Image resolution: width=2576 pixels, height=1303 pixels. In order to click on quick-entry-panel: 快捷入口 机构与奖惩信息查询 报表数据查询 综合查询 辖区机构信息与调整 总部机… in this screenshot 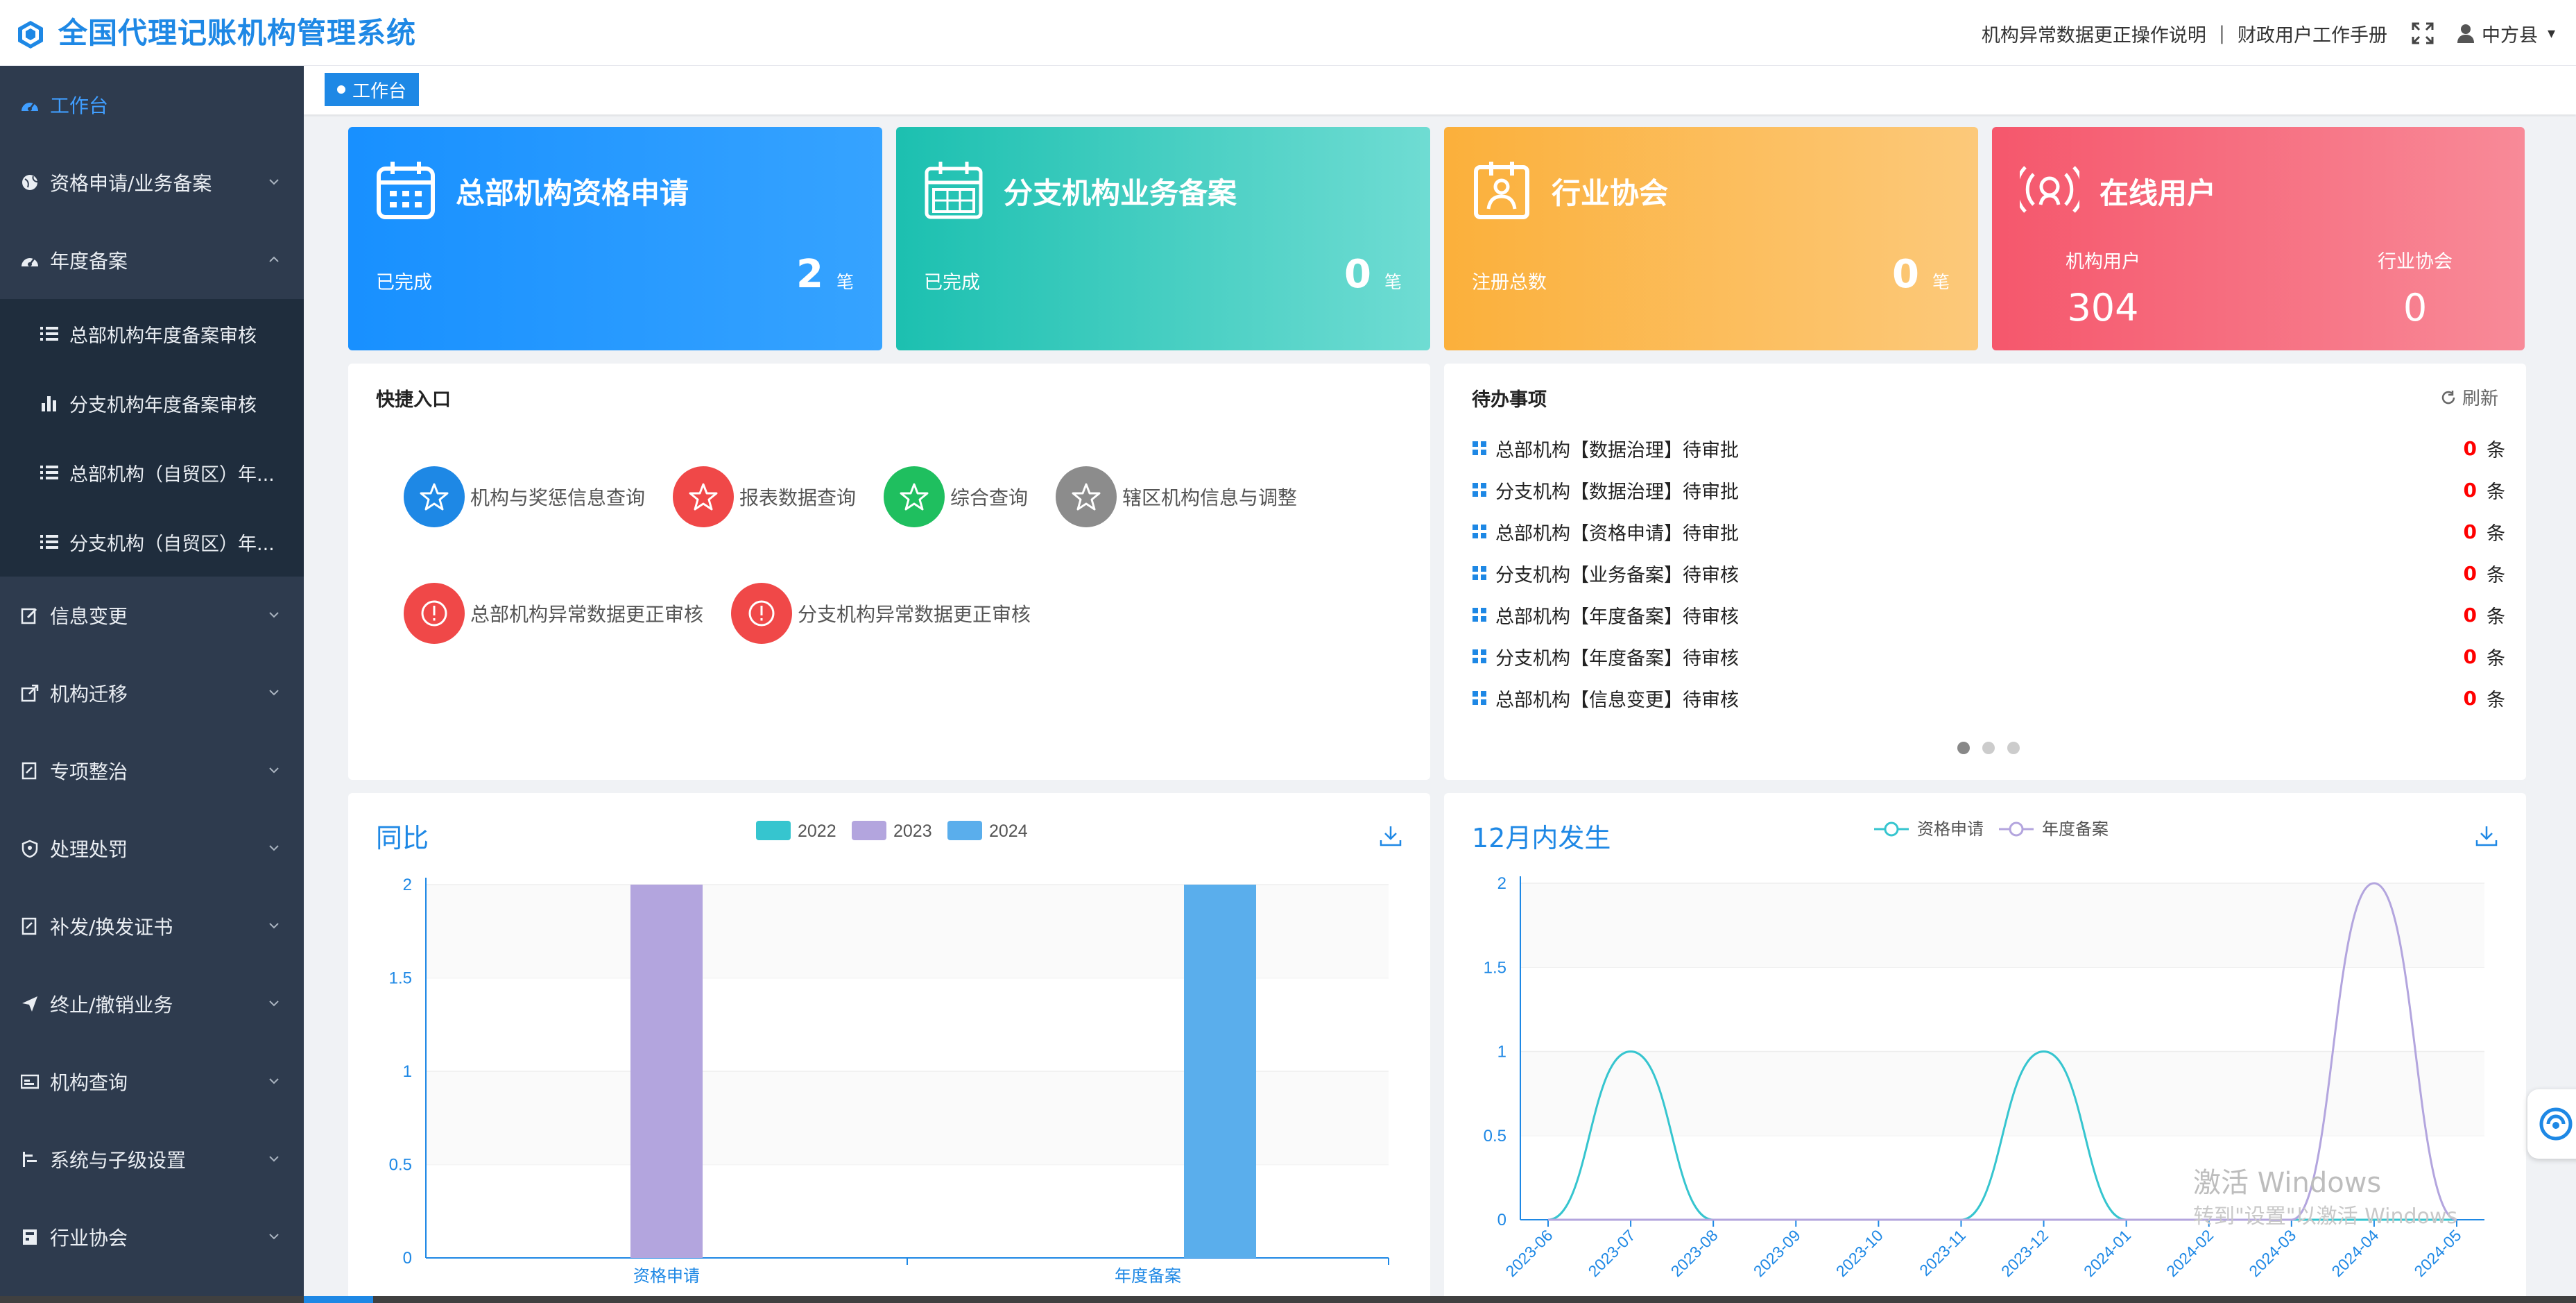, I will do `click(889, 572)`.